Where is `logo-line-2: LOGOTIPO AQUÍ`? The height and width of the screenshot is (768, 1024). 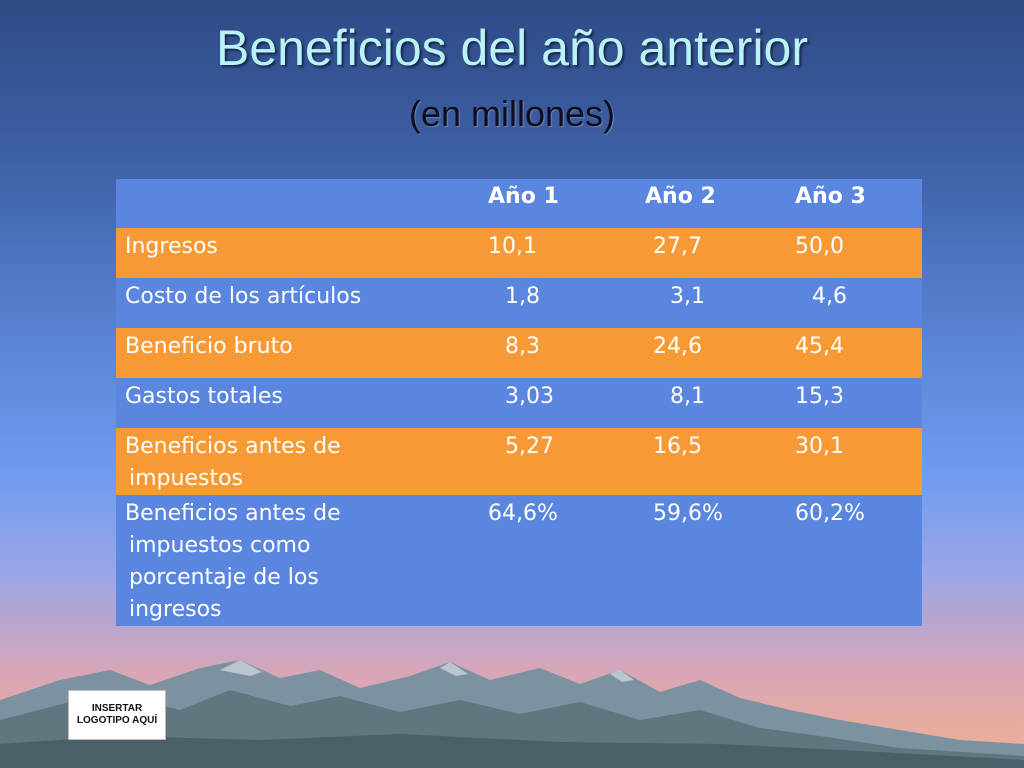
logo-line-2: LOGOTIPO AQUÍ is located at coordinates (117, 720).